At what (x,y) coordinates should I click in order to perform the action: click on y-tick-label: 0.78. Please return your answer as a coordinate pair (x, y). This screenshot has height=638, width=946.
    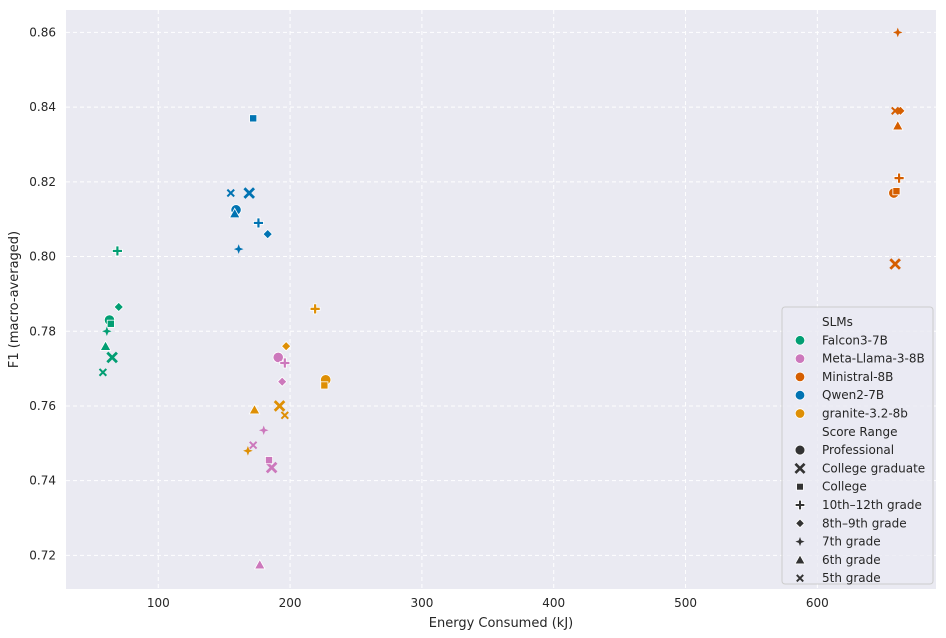
    Looking at the image, I should click on (42, 331).